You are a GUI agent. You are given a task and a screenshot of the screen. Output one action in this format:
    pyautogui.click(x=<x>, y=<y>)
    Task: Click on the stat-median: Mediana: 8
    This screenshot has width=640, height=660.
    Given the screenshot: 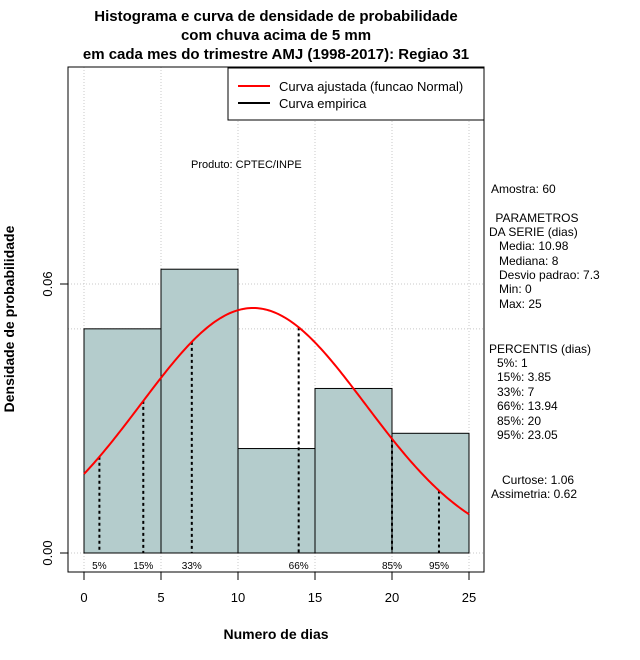 What is the action you would take?
    pyautogui.click(x=529, y=261)
    